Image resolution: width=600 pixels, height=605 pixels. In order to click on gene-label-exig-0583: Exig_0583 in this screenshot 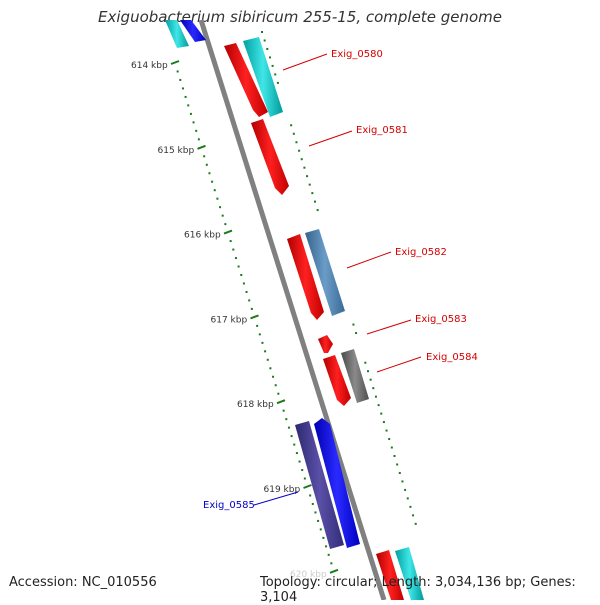, I will do `click(441, 319)`.